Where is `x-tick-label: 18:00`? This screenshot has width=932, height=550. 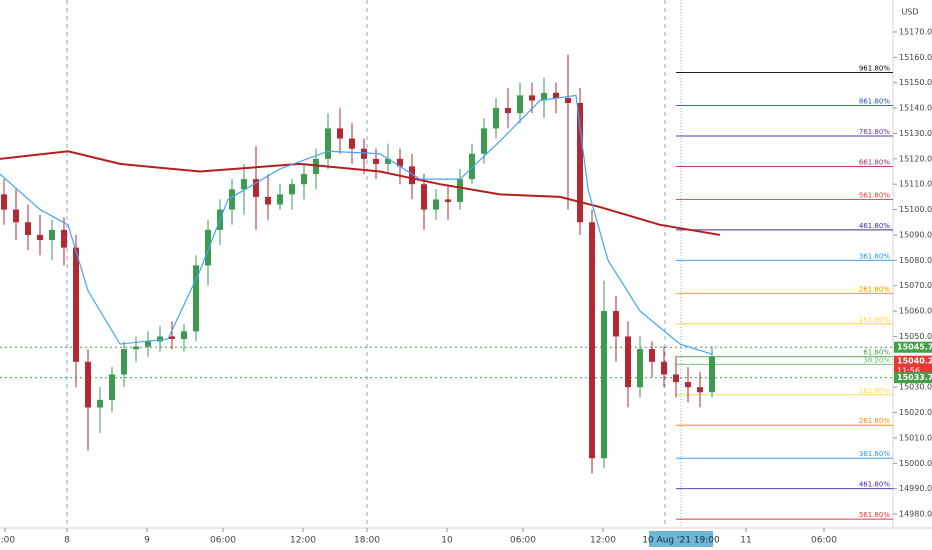 x-tick-label: 18:00 is located at coordinates (367, 541).